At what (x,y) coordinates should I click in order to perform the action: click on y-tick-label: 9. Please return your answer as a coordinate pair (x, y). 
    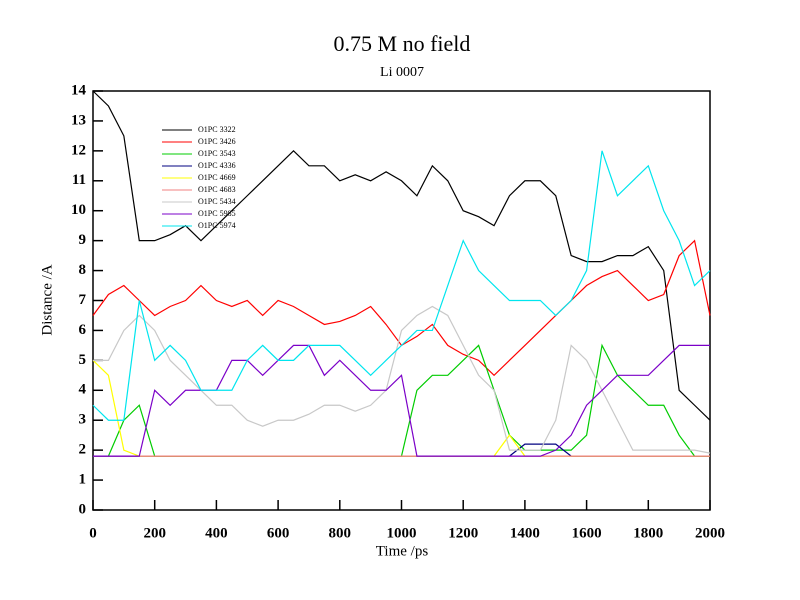
    Looking at the image, I should click on (83, 240).